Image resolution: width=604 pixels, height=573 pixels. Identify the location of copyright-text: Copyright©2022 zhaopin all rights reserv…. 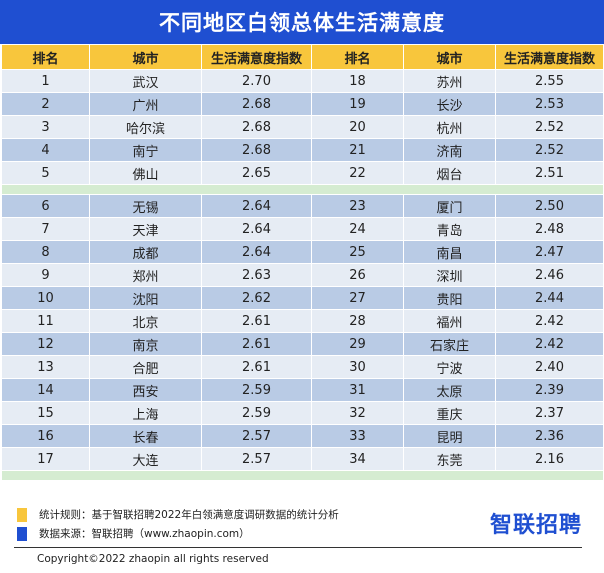
(153, 559).